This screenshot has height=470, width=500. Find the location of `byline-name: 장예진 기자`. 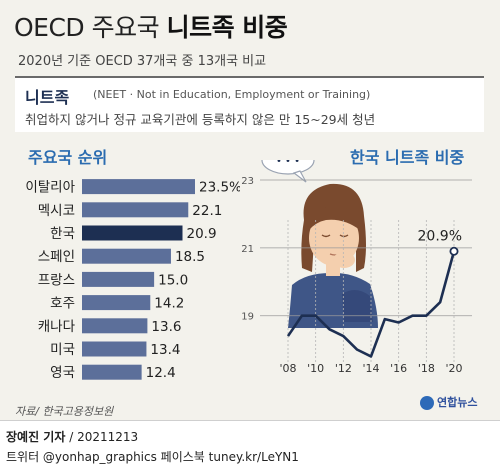

byline-name: 장예진 기자 is located at coordinates (36, 437).